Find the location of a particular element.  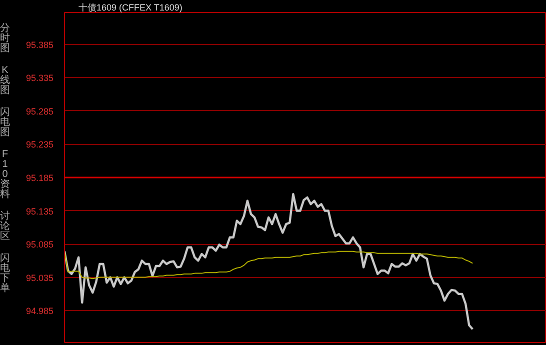

text: 闪电图 is located at coordinates (5, 122).